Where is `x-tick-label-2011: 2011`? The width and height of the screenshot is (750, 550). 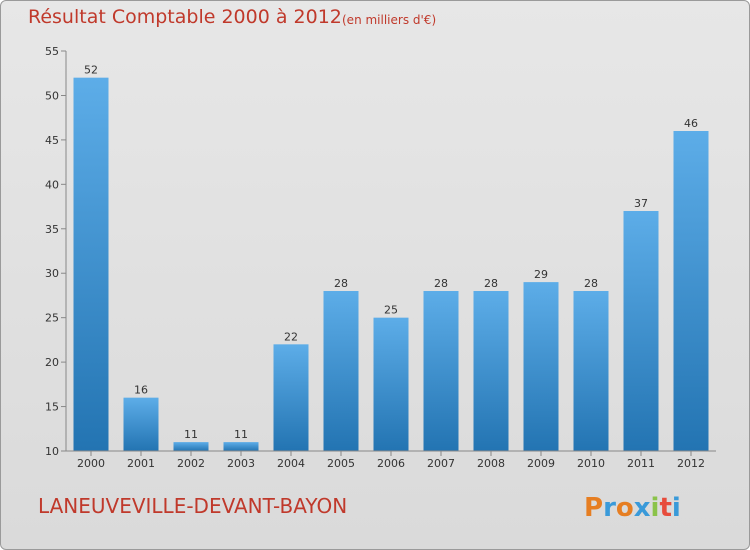 x-tick-label-2011: 2011 is located at coordinates (641, 463).